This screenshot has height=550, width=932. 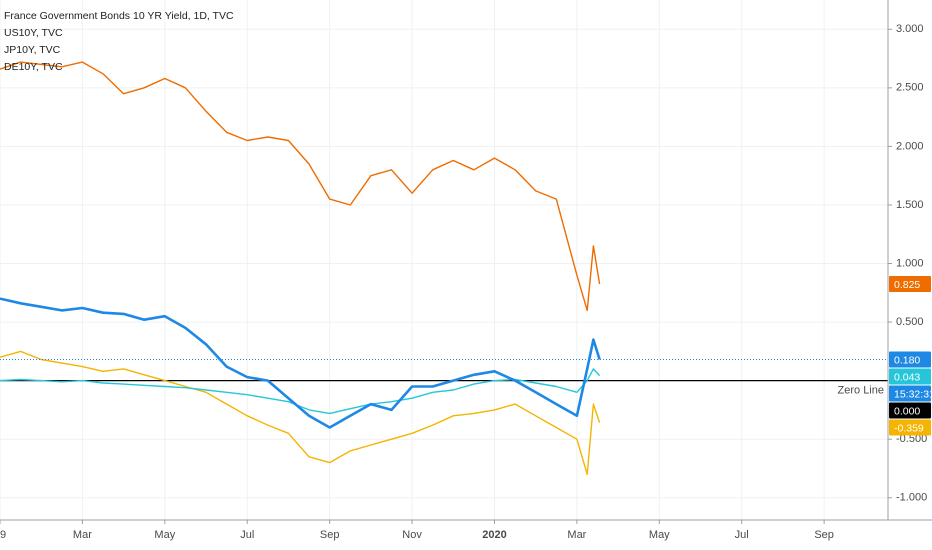 What do you see at coordinates (911, 439) in the screenshot?
I see `y-tick-label: -0.500` at bounding box center [911, 439].